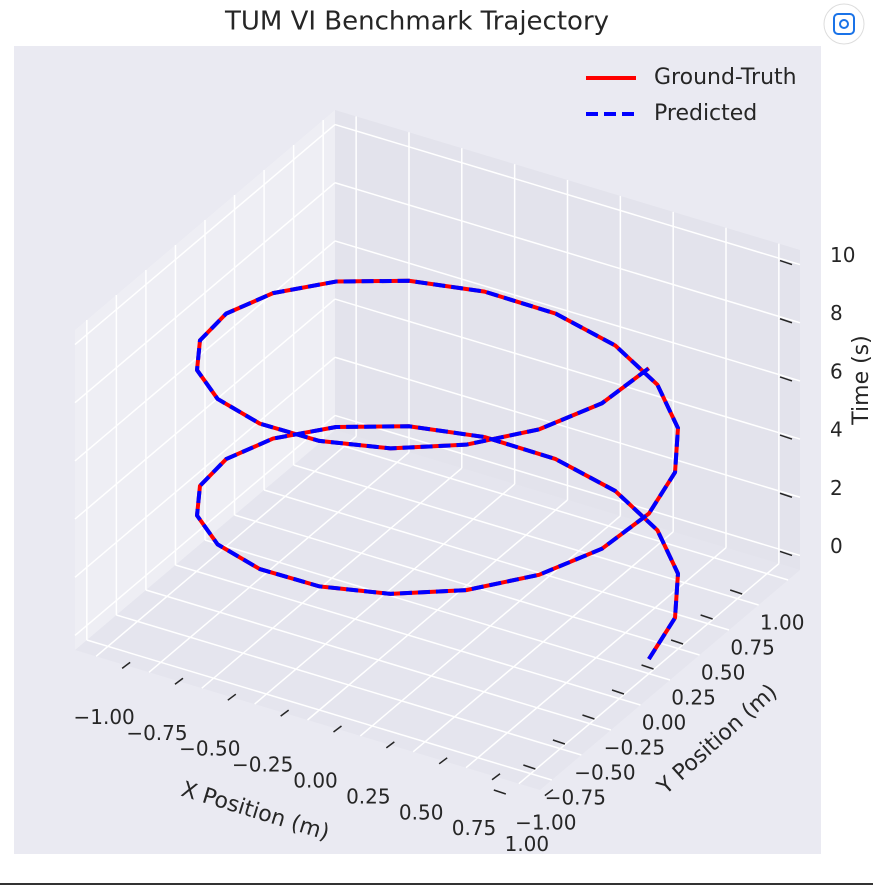 The width and height of the screenshot is (873, 886). Describe the element at coordinates (156, 733) in the screenshot. I see `x-tick-label: −0.75` at that location.